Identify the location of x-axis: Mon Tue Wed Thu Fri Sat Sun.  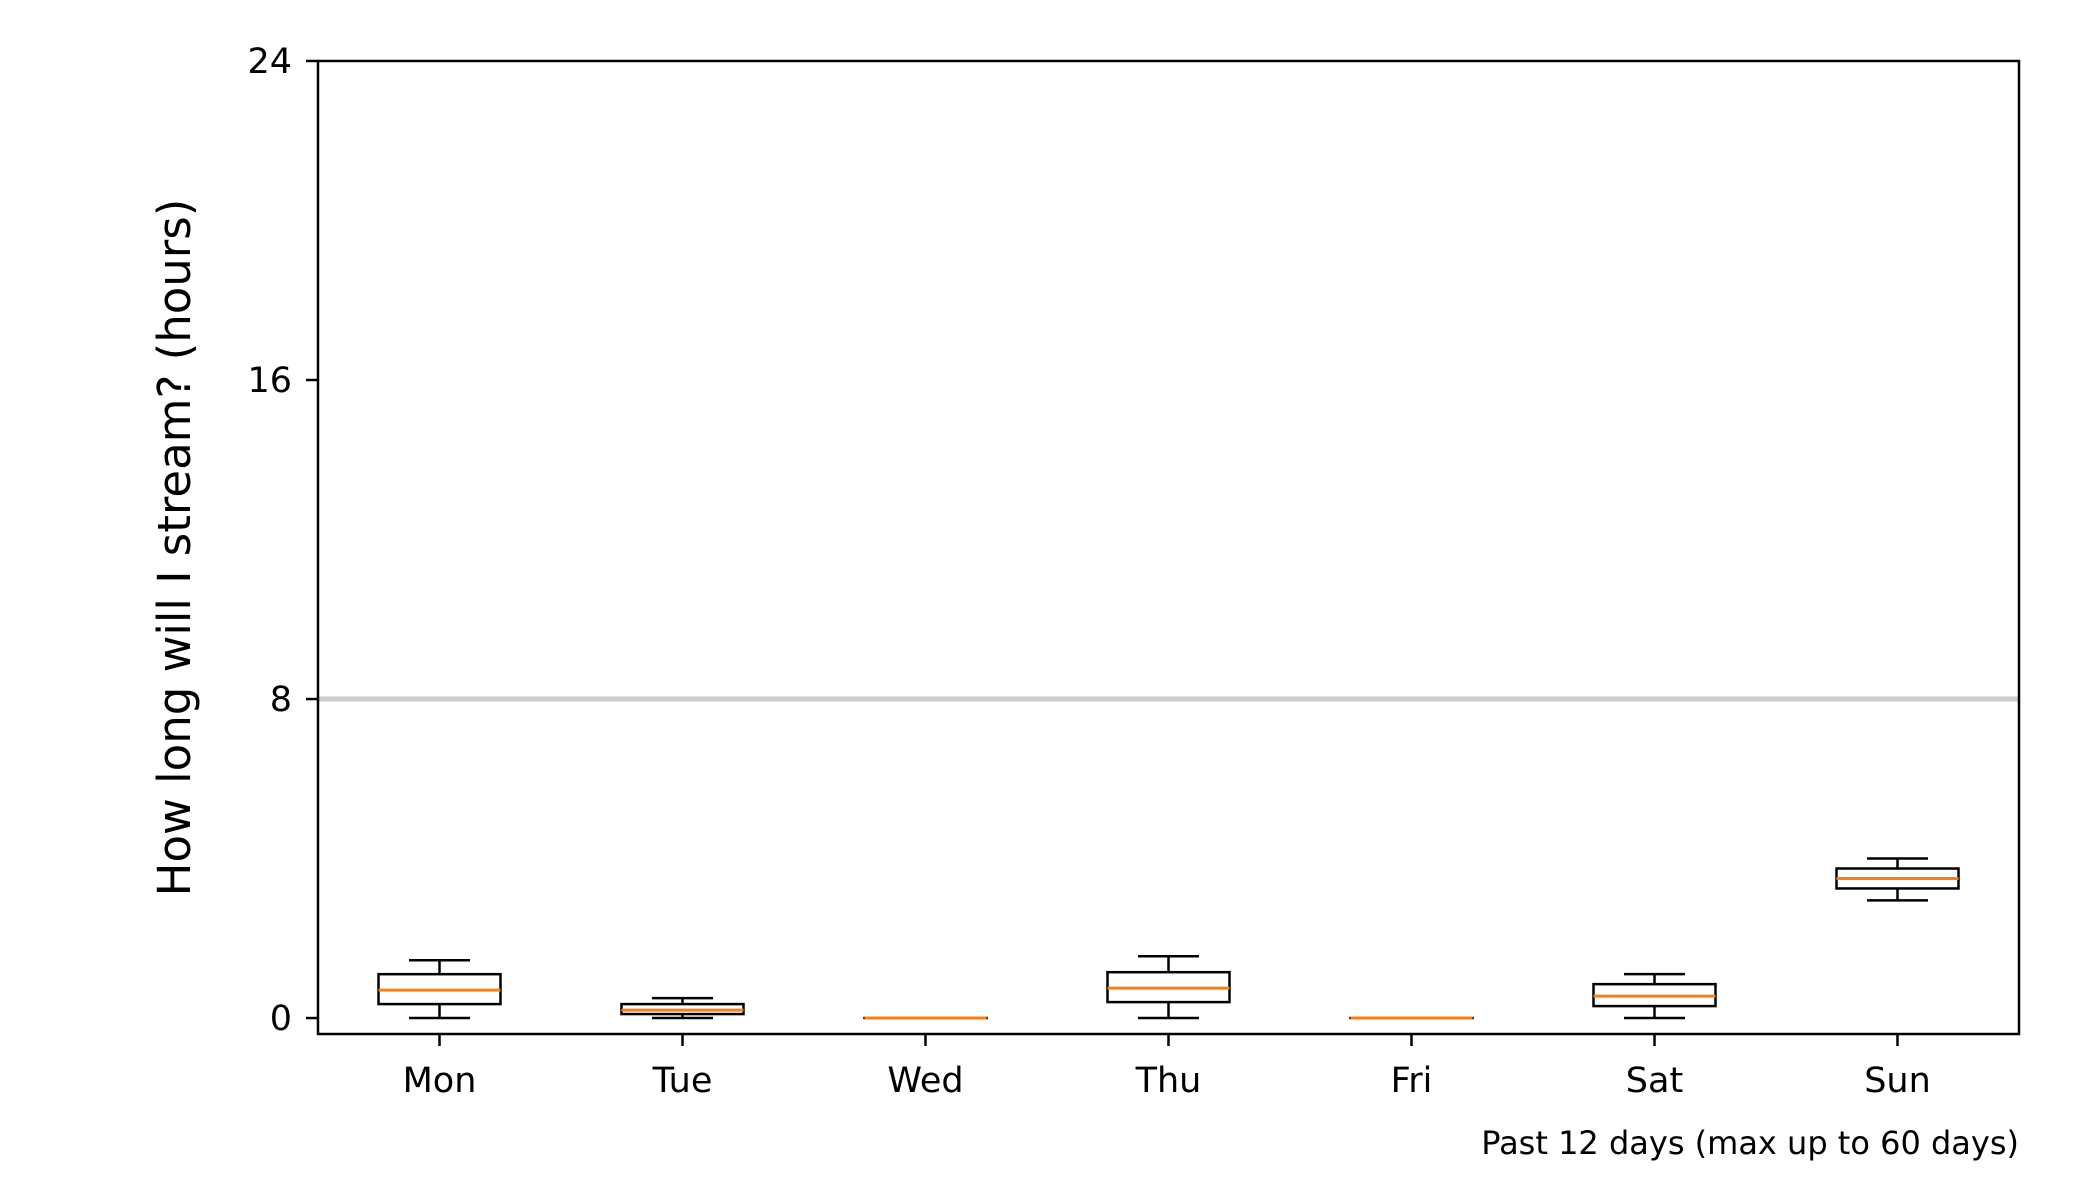
(1167, 1067).